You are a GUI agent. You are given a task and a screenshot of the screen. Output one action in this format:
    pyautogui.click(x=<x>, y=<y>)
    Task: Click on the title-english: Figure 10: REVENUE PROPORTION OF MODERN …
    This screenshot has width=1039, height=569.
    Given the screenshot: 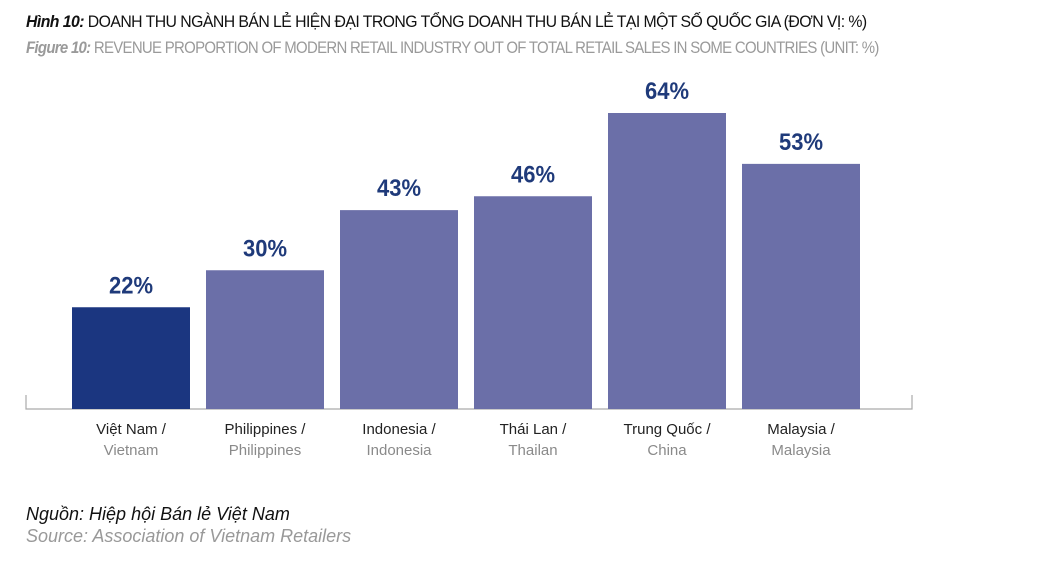 What is the action you would take?
    pyautogui.click(x=452, y=48)
    